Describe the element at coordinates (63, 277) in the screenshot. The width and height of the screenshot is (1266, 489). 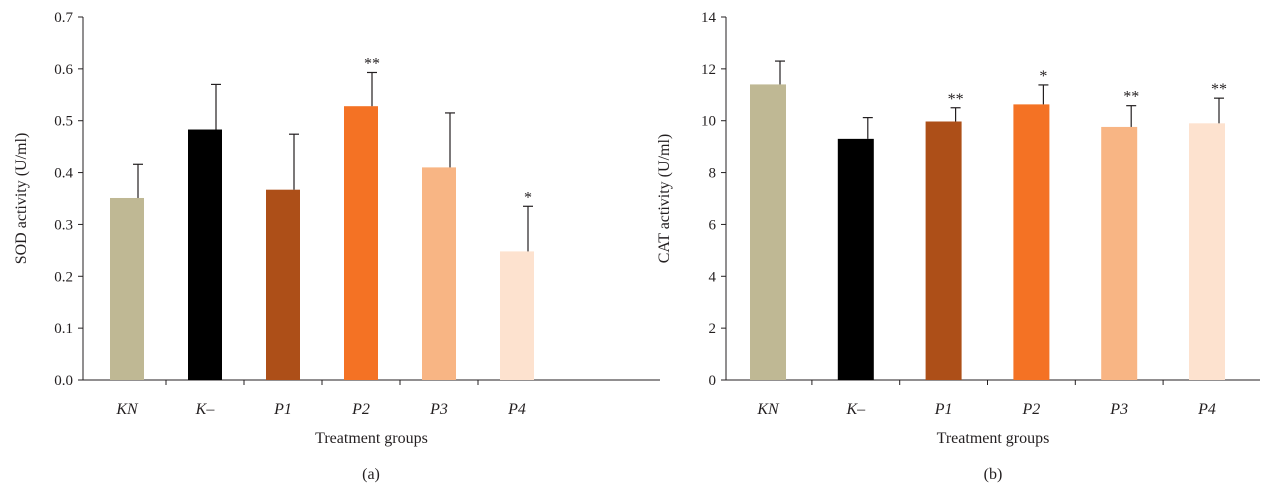
I see `y-tick-label: 0.2` at that location.